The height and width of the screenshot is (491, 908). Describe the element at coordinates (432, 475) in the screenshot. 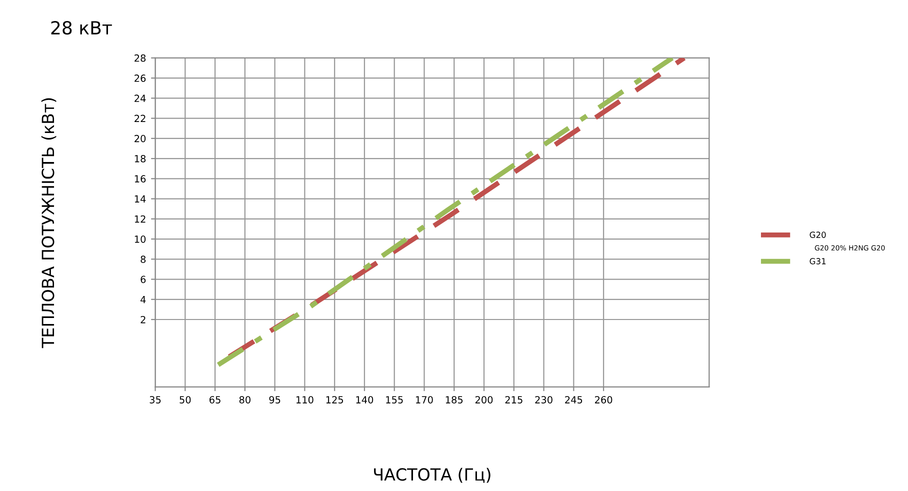

I see `x-axis-title: ЧАСТОТА (Гц)` at that location.